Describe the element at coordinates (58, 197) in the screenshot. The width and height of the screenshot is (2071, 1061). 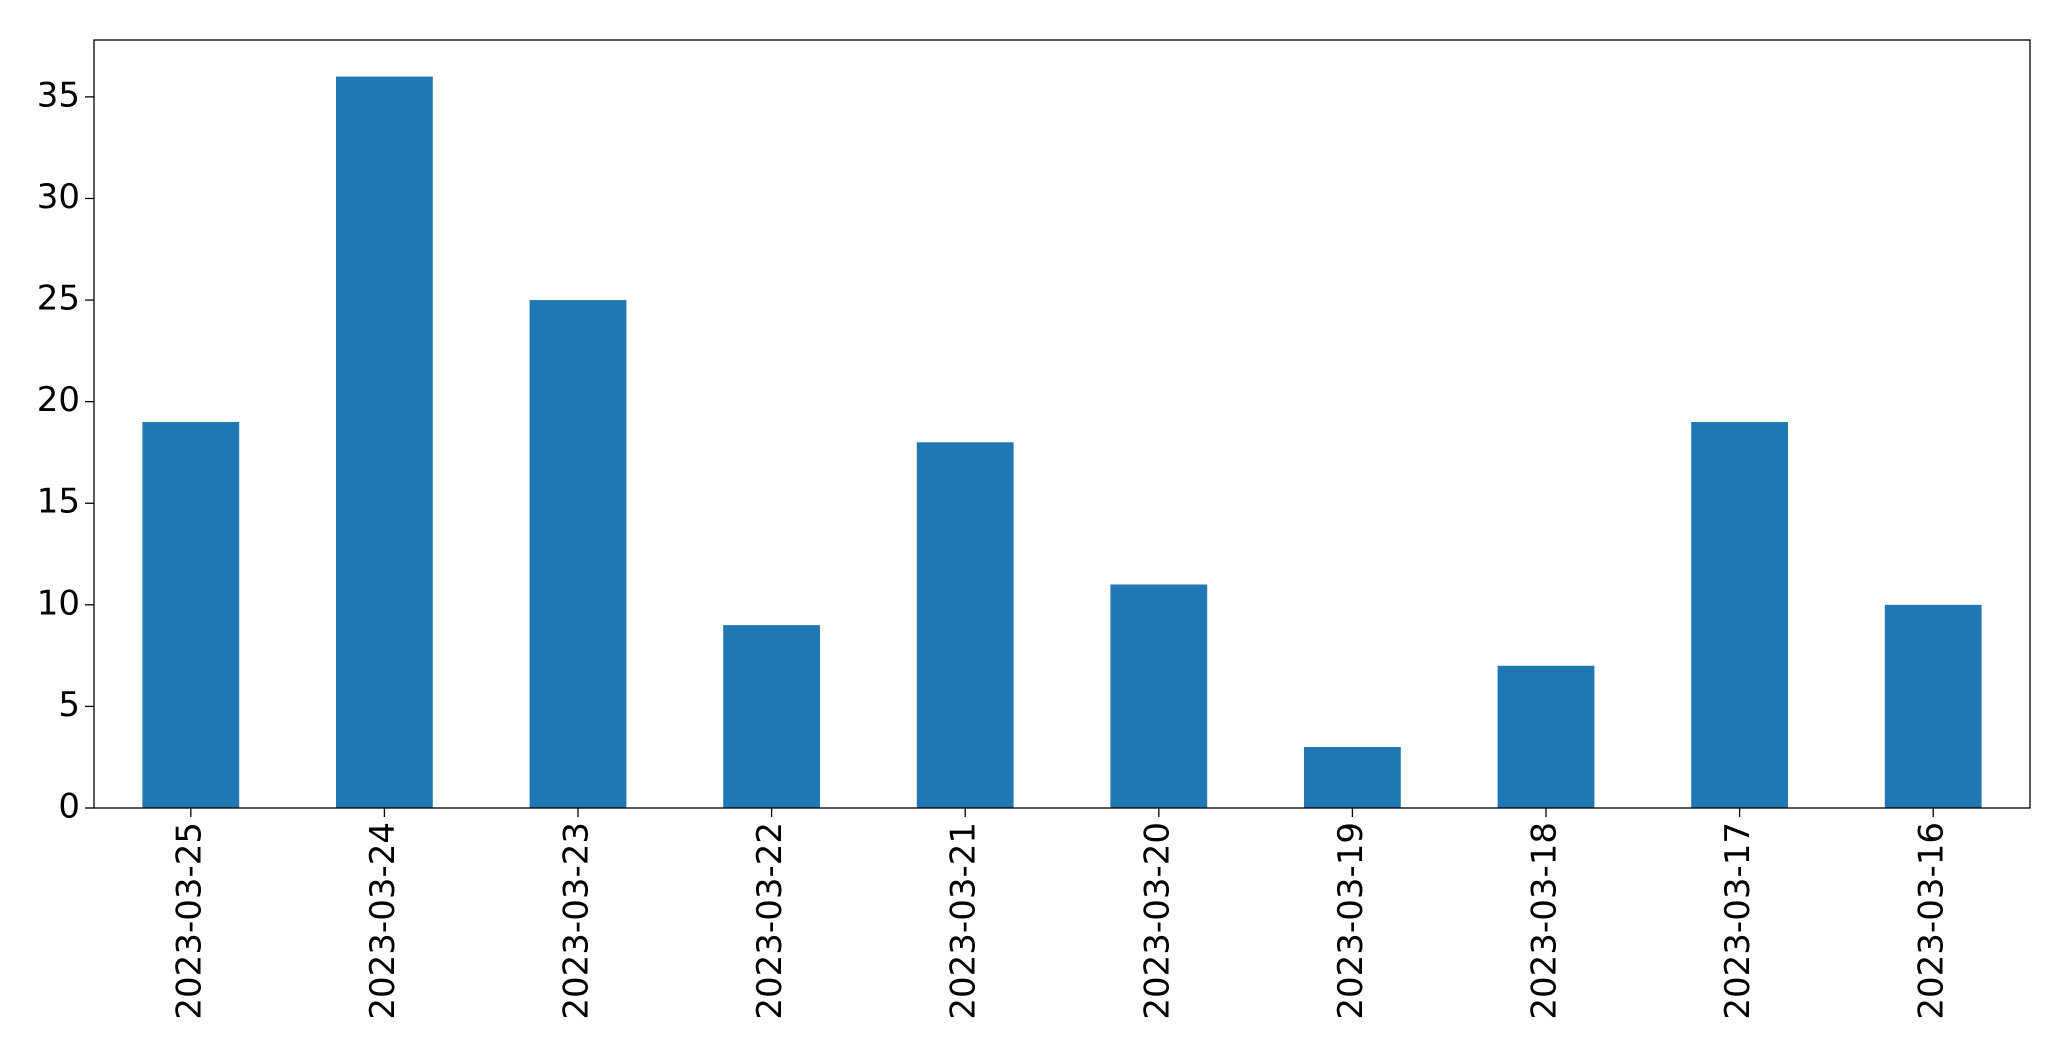
I see `y-tick-label: 30` at that location.